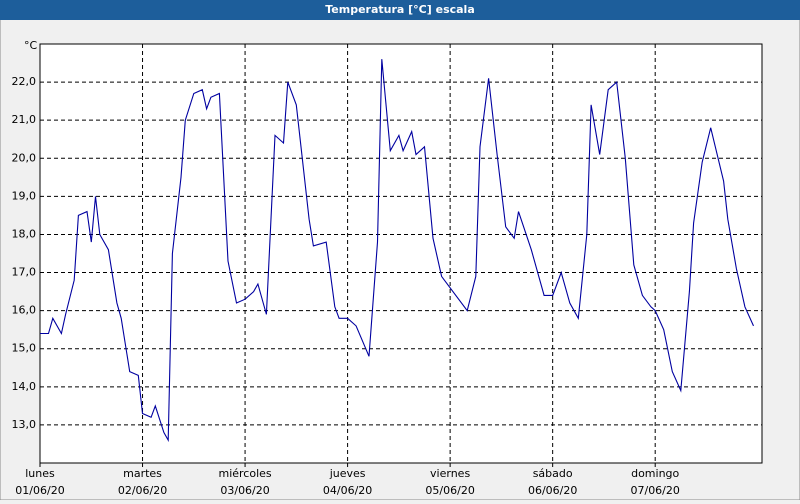 The height and width of the screenshot is (504, 800). Describe the element at coordinates (655, 473) in the screenshot. I see `x-tick-label: domingo` at that location.